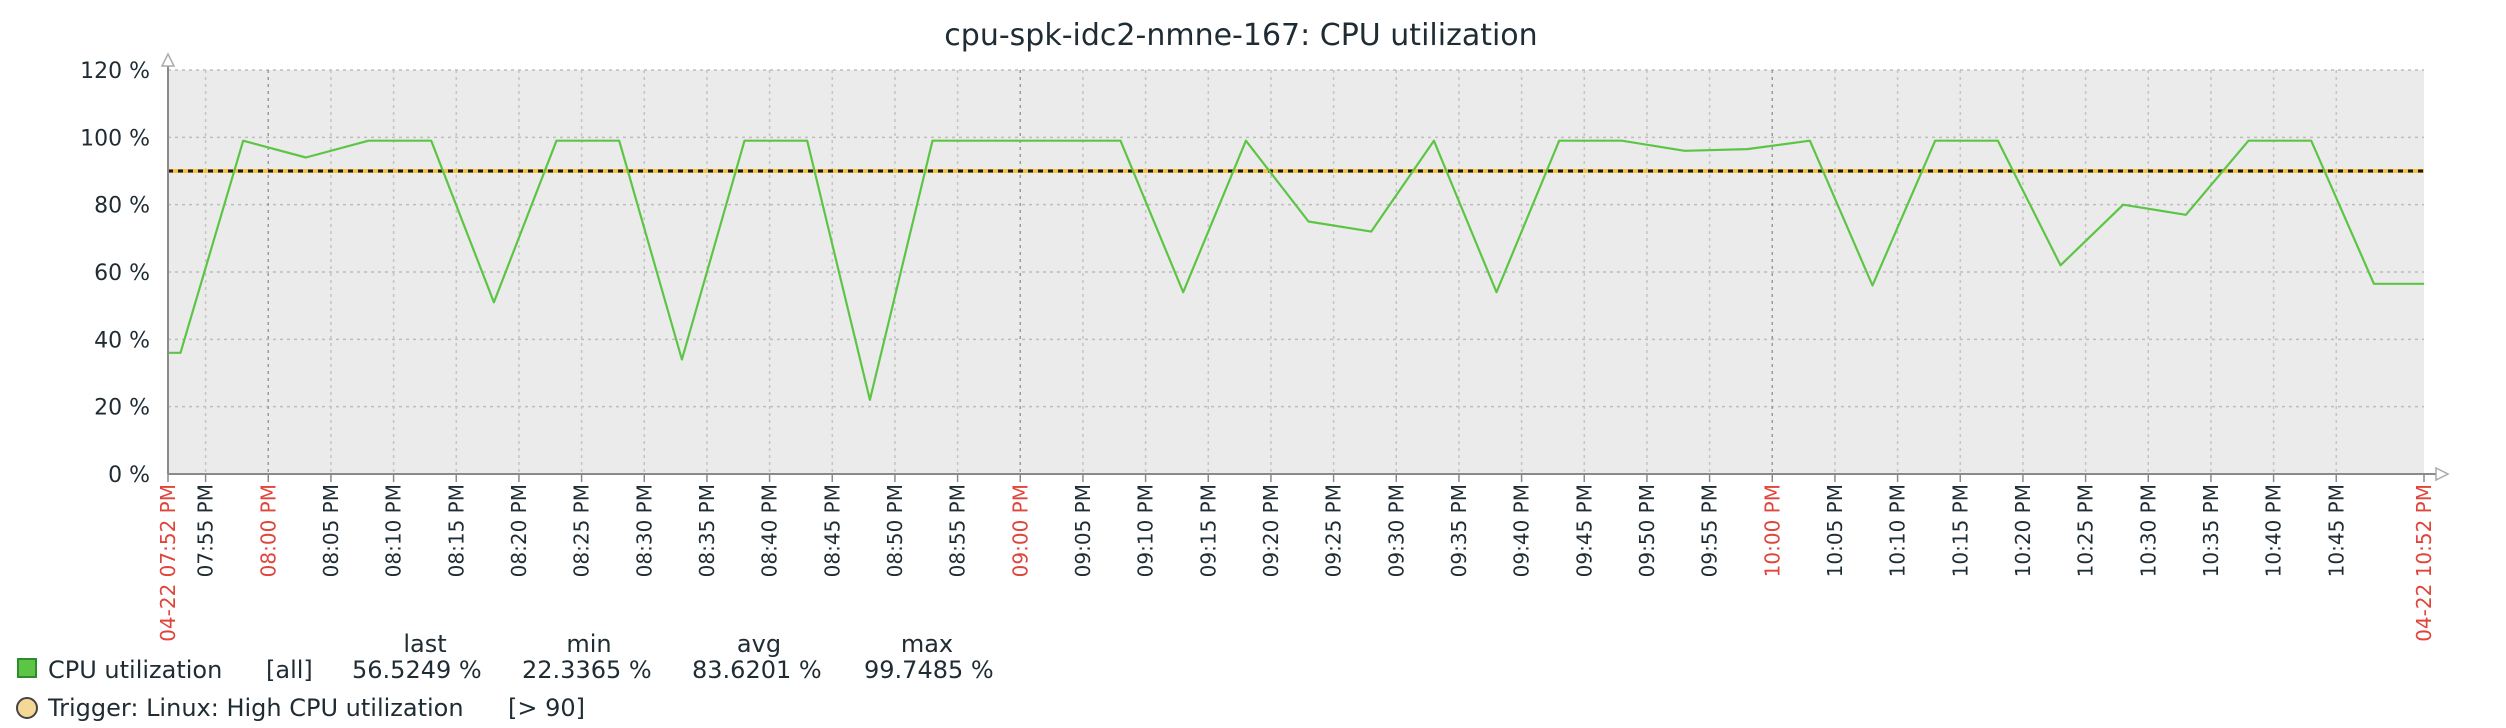 The height and width of the screenshot is (728, 2506). Describe the element at coordinates (1208, 530) in the screenshot. I see `x-tick-label: 09:15 PM` at that location.